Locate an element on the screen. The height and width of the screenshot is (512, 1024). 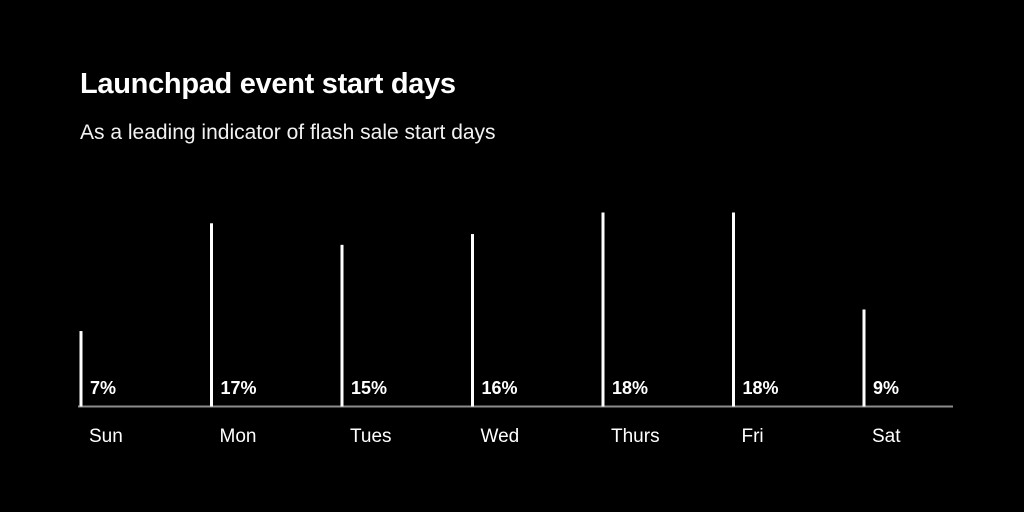
bar-fri is located at coordinates (733, 309).